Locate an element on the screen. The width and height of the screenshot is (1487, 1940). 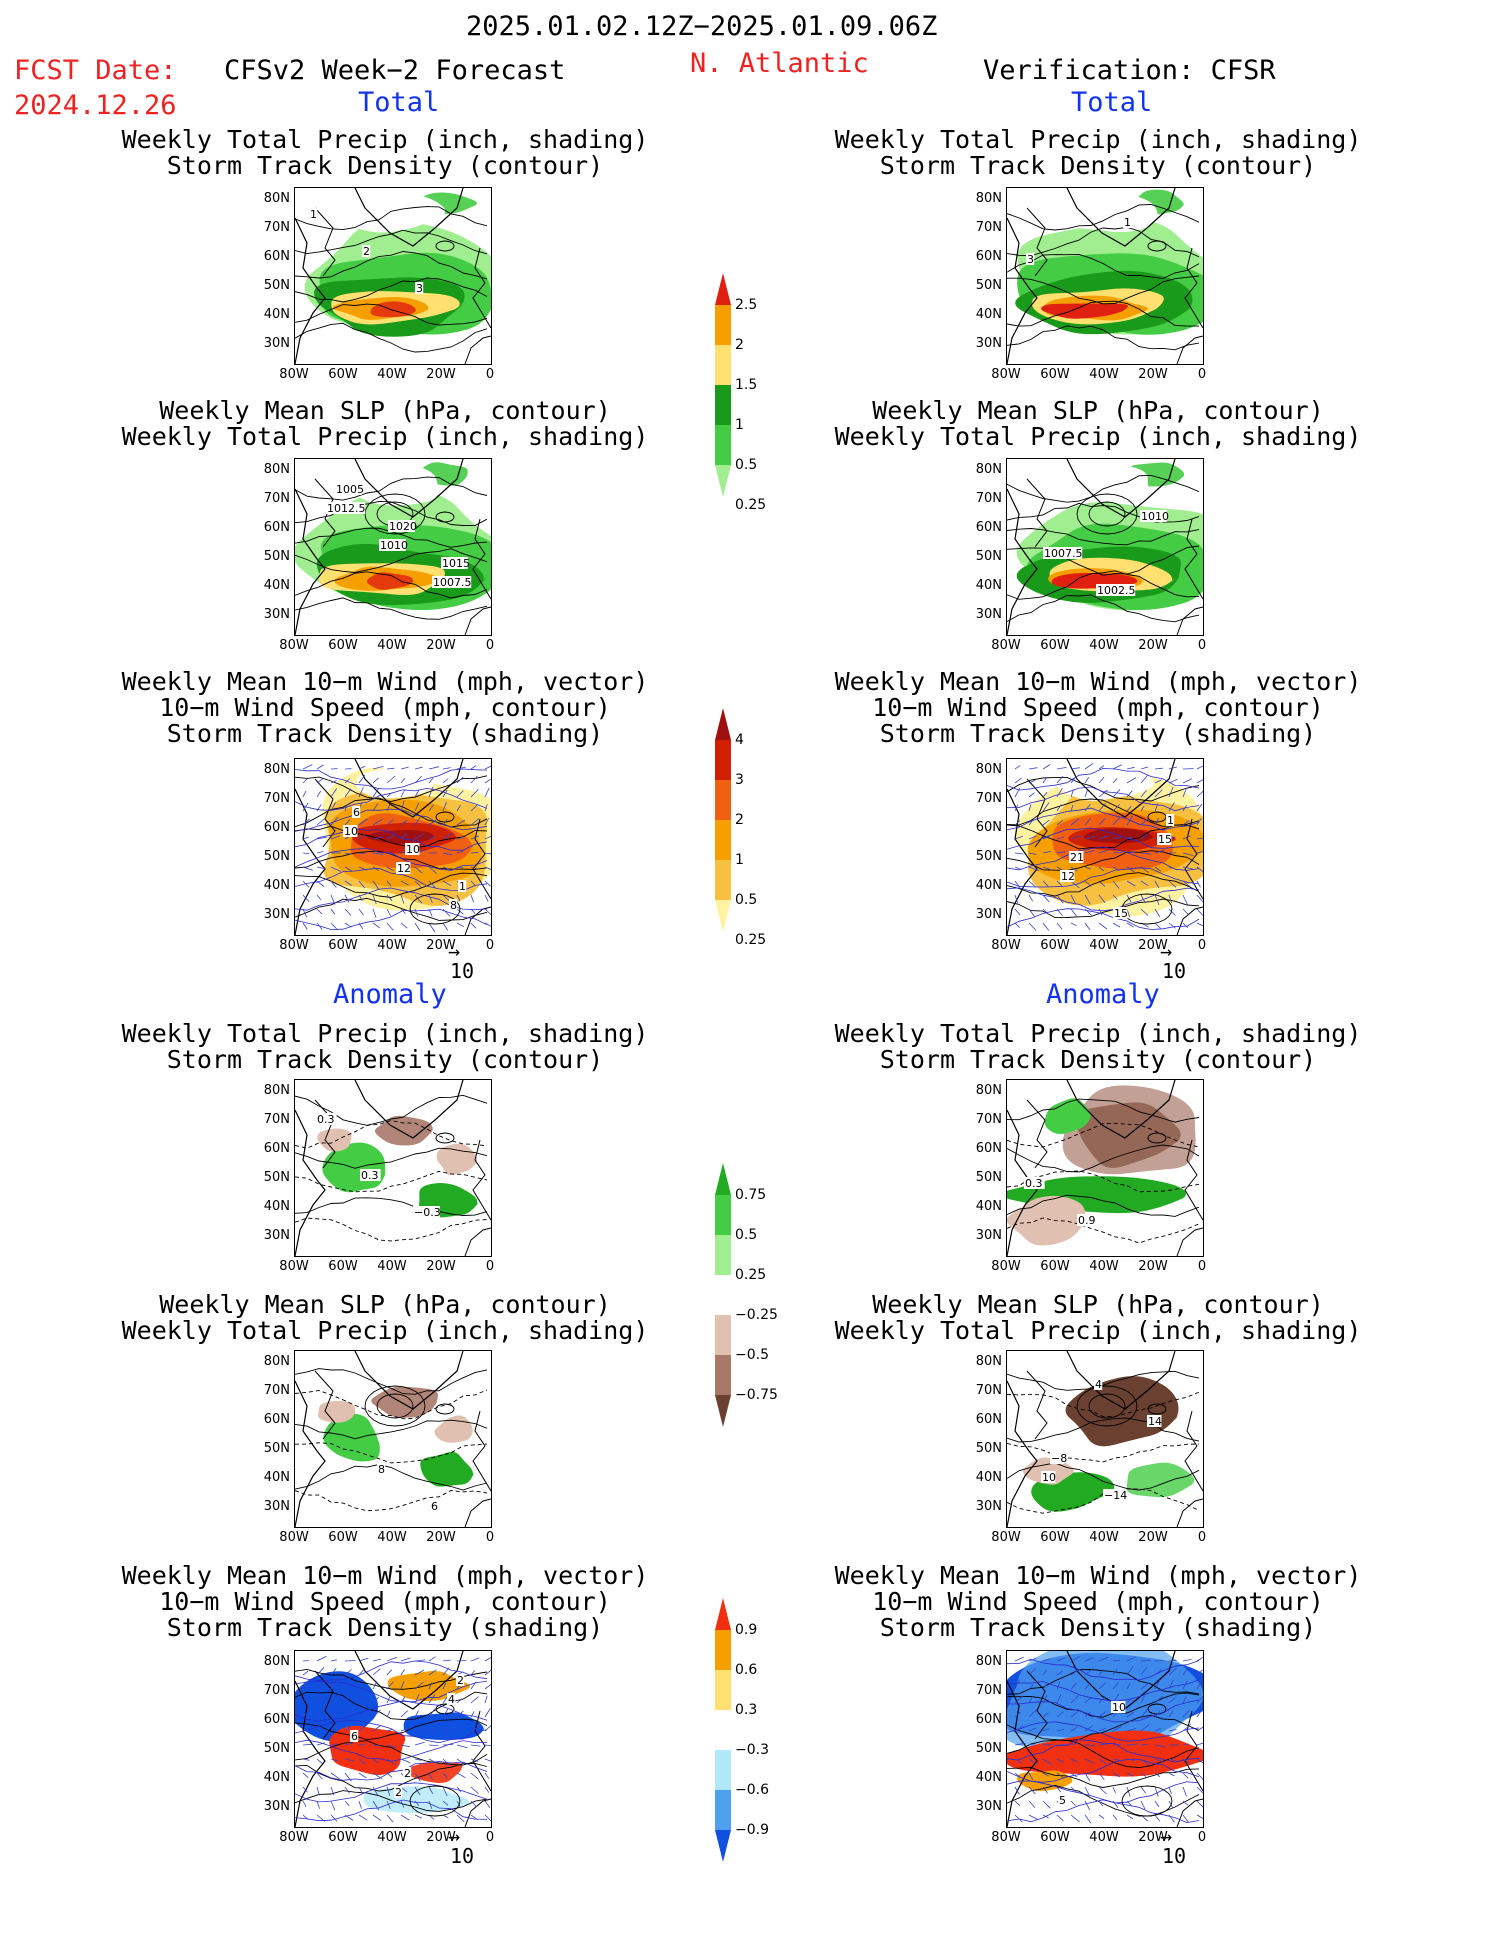
contour-label: 12 is located at coordinates (1068, 876).